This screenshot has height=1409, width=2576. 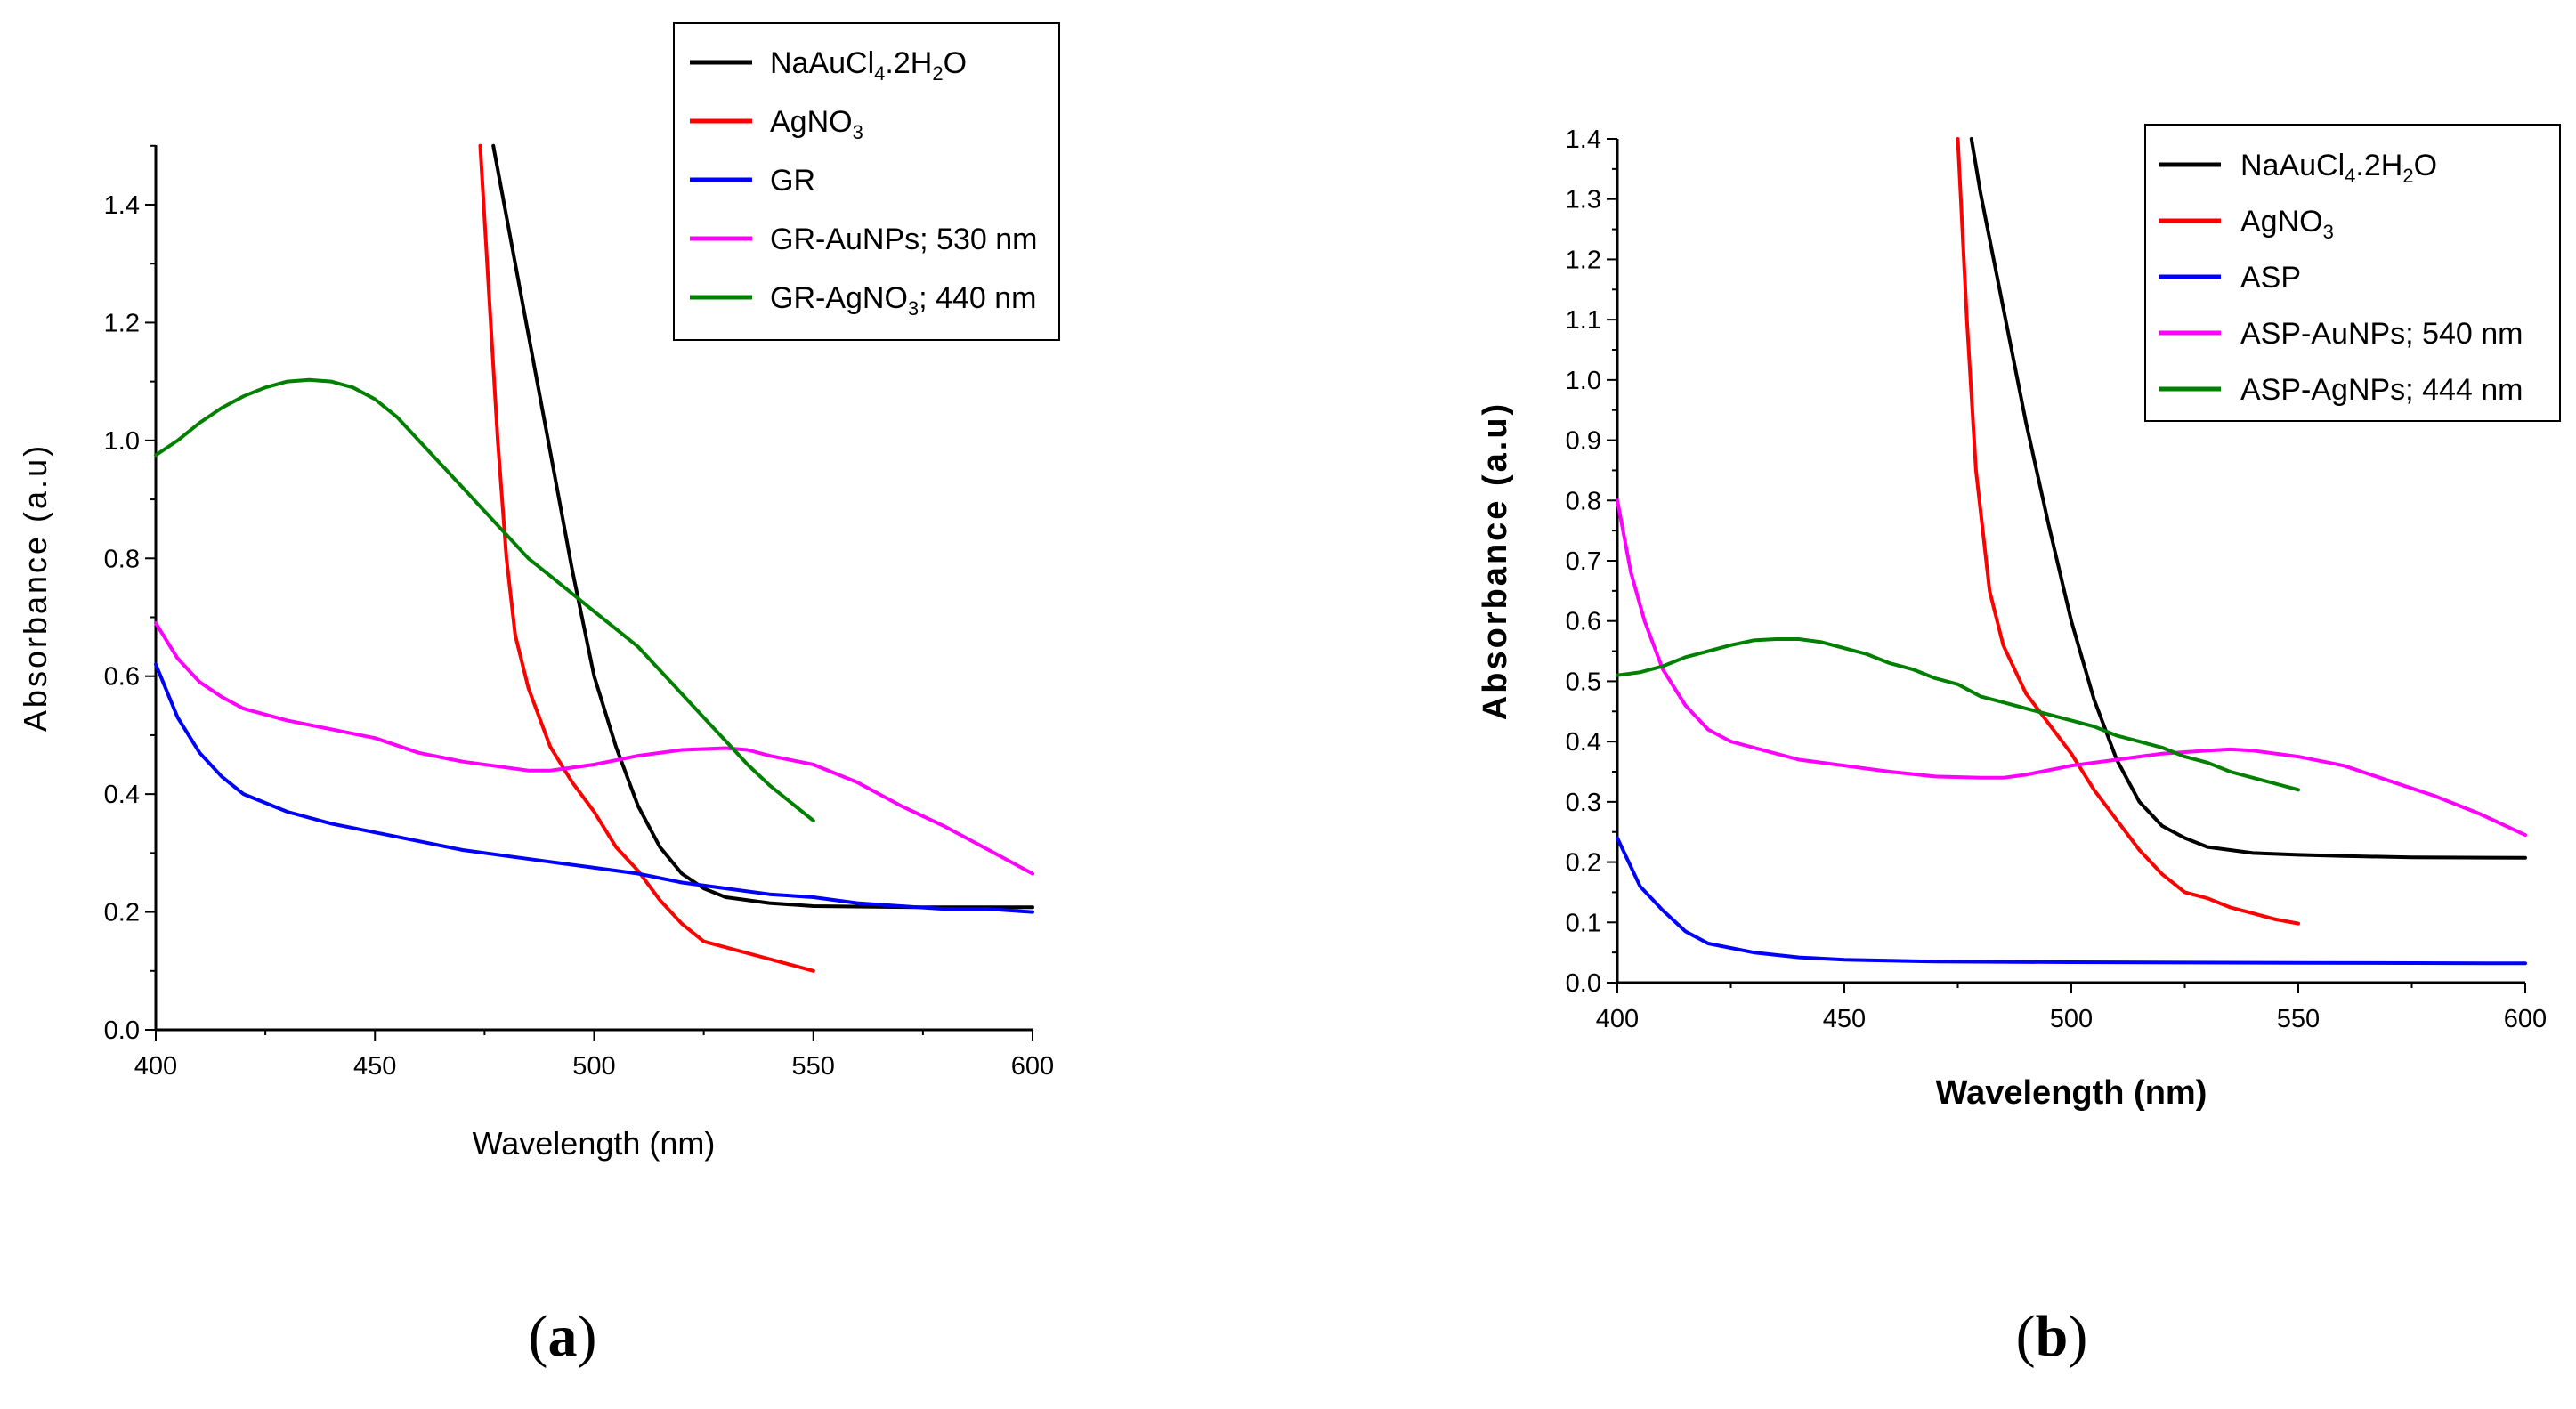 What do you see at coordinates (904, 239) in the screenshot?
I see `legend-label: GR-AuNPs; 530 nm` at bounding box center [904, 239].